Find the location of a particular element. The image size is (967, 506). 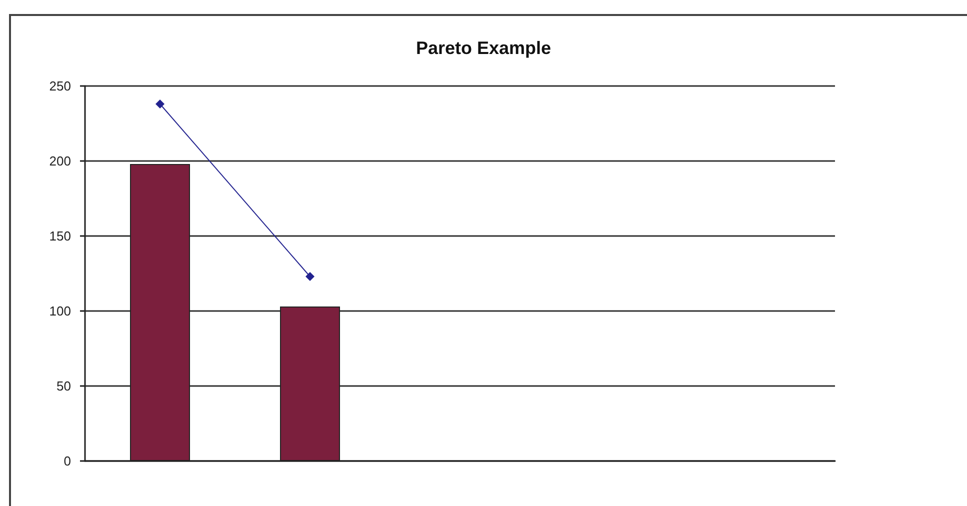

y-tick-label: 150 is located at coordinates (60, 236).